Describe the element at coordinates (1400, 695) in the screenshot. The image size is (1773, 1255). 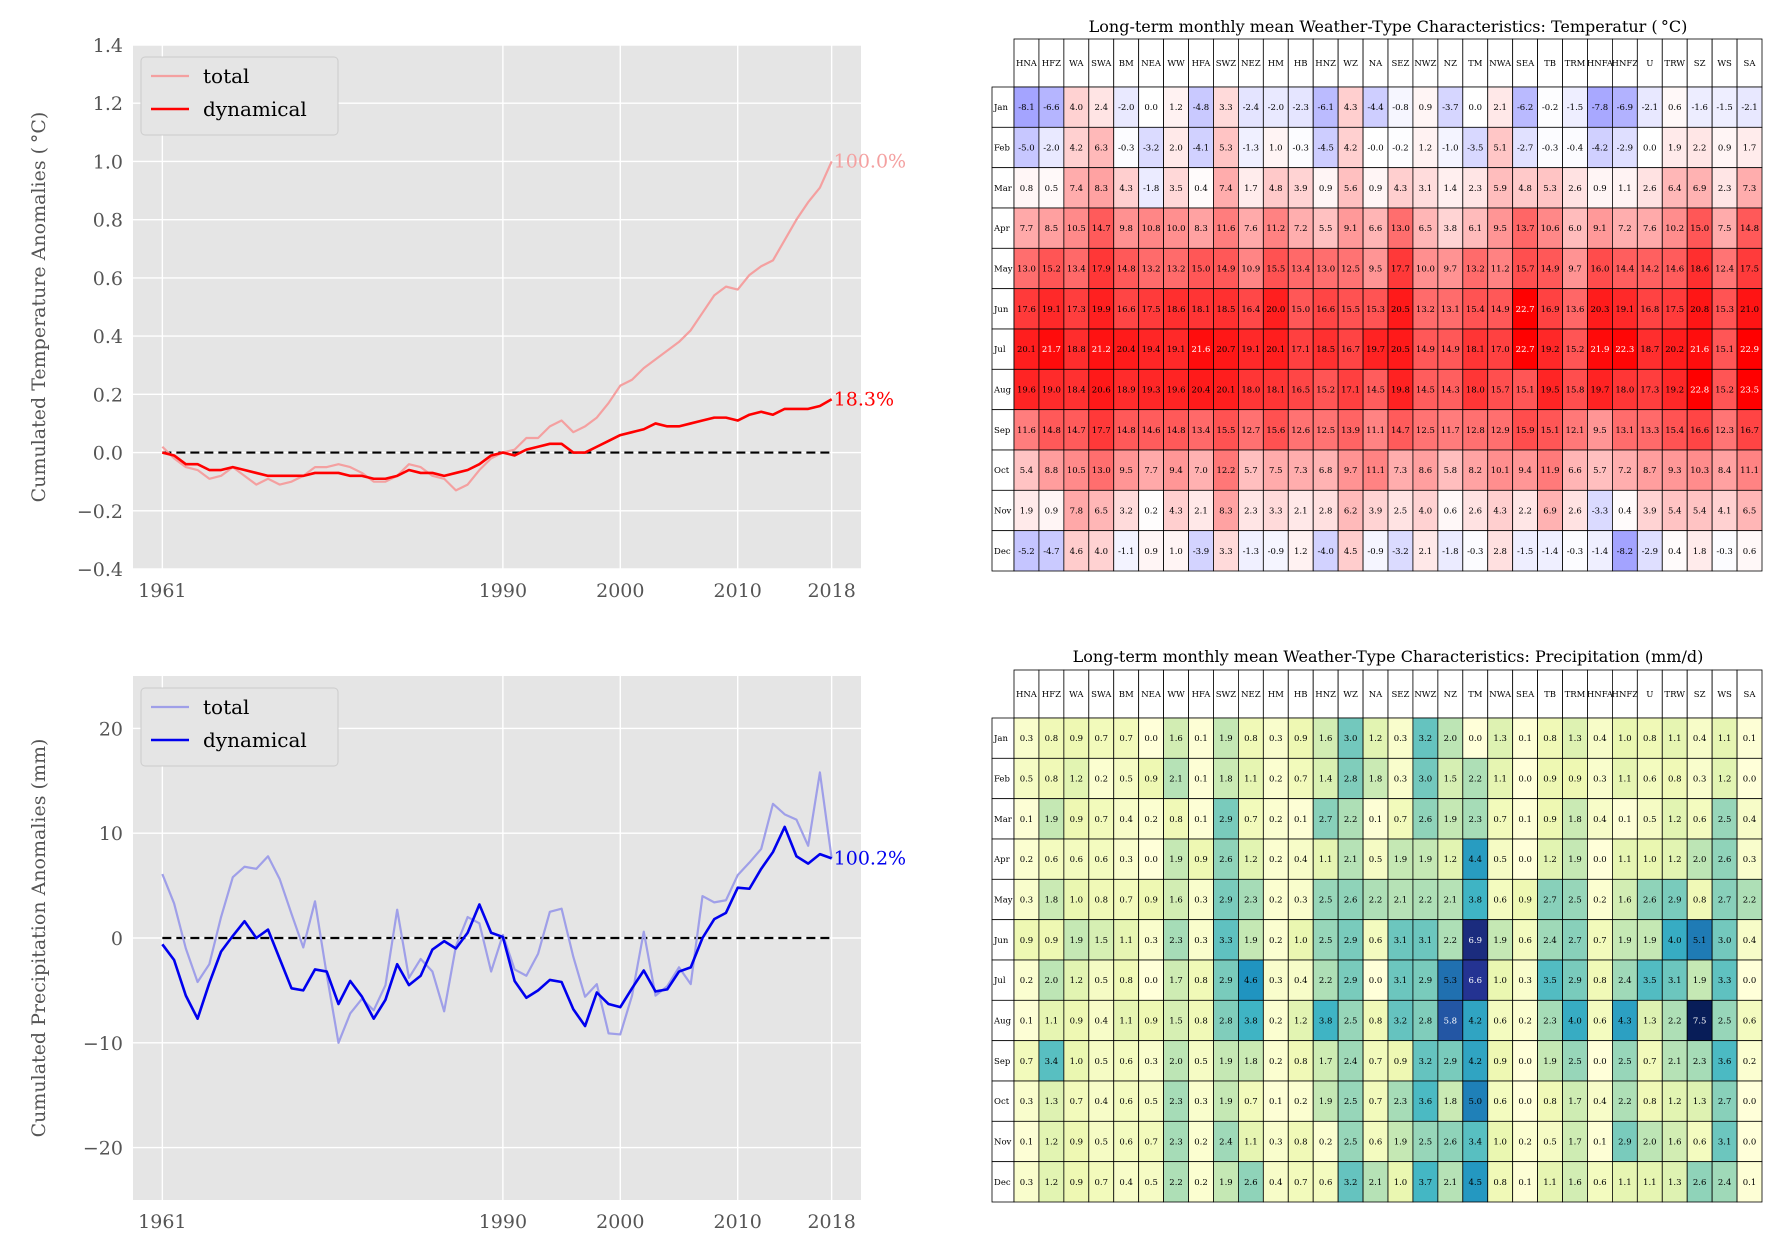
I see `column-header-label: SEZ` at that location.